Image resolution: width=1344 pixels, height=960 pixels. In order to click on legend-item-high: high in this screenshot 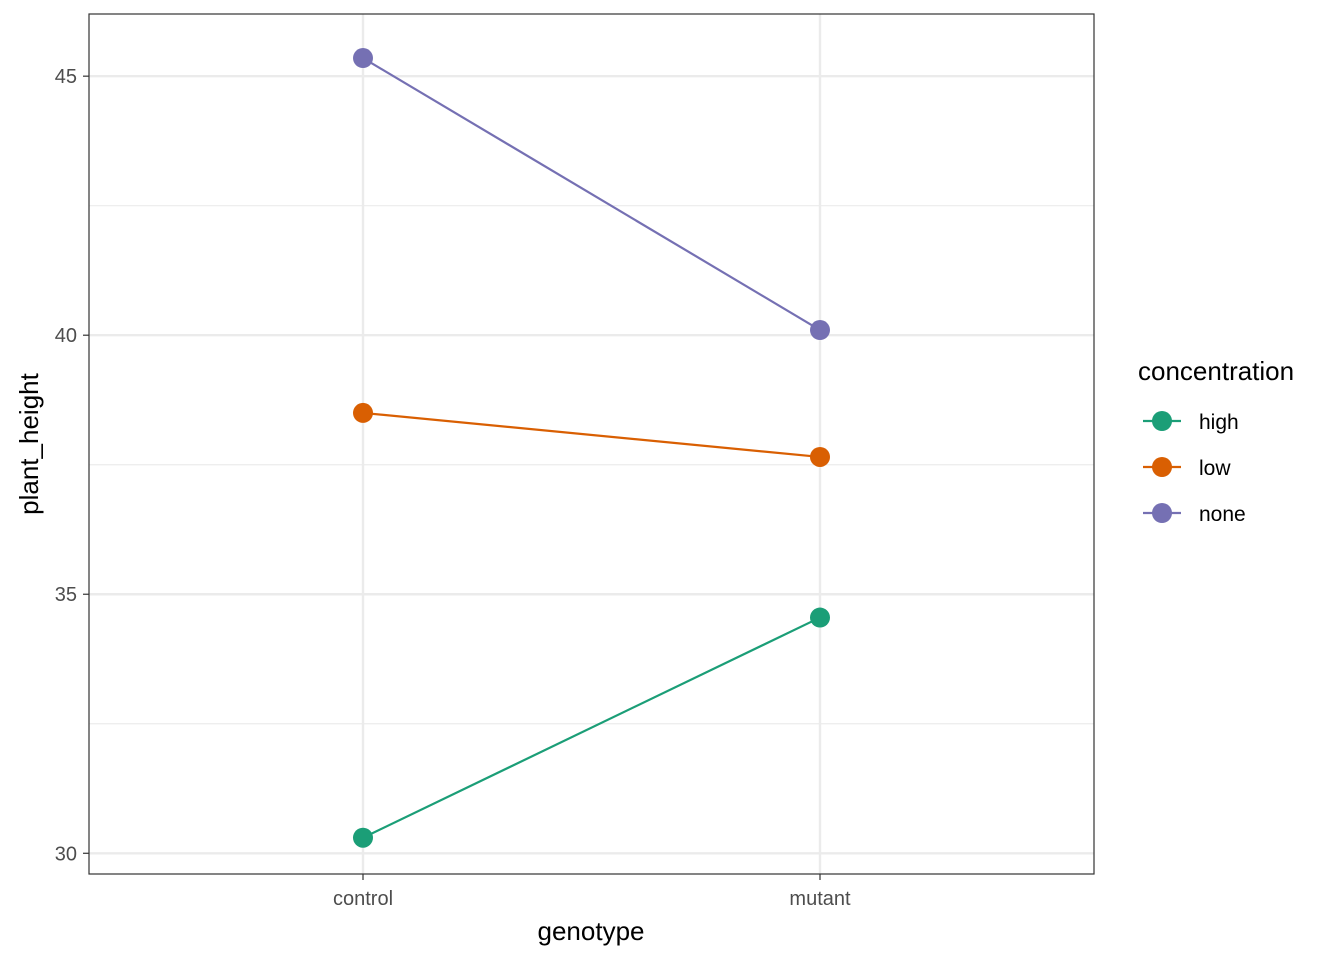, I will do `click(1191, 422)`.